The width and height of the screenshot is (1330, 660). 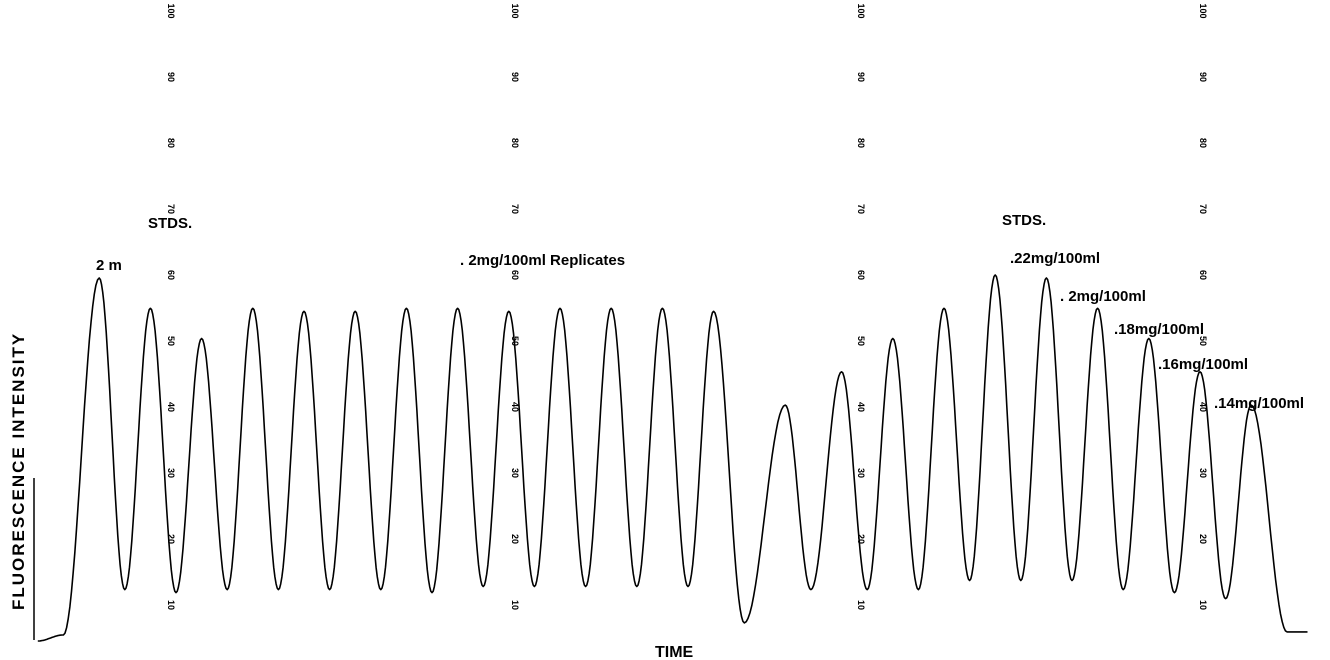 I want to click on std-020-label: . 2mg/100ml, so click(x=1103, y=296).